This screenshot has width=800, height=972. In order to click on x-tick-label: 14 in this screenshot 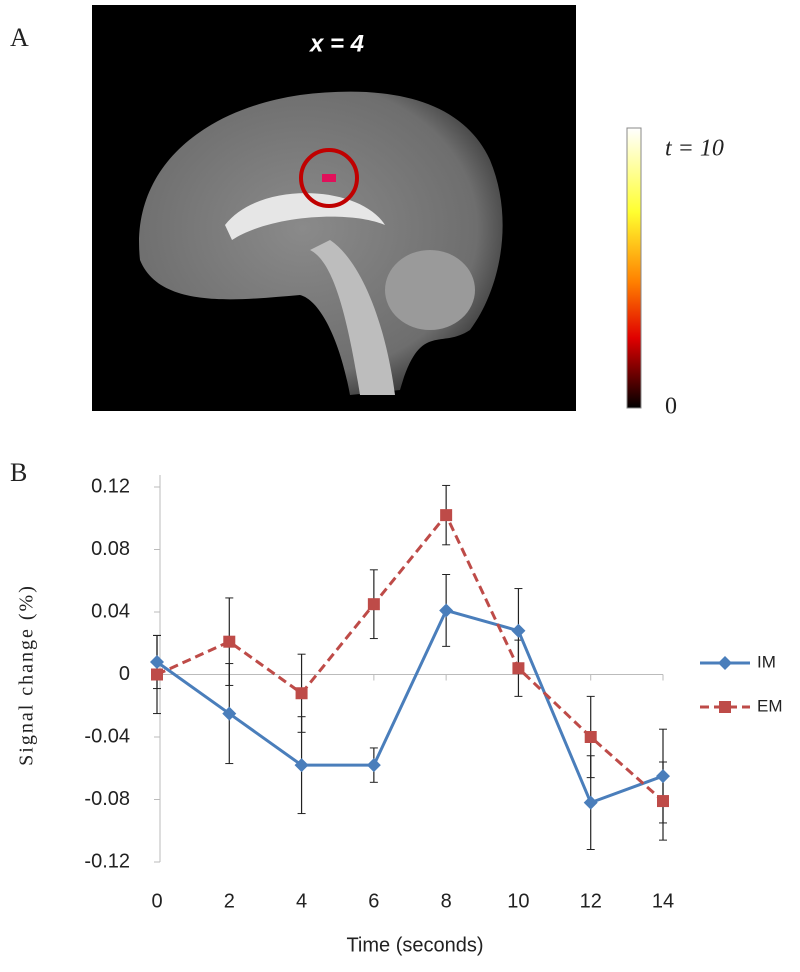, I will do `click(663, 901)`.